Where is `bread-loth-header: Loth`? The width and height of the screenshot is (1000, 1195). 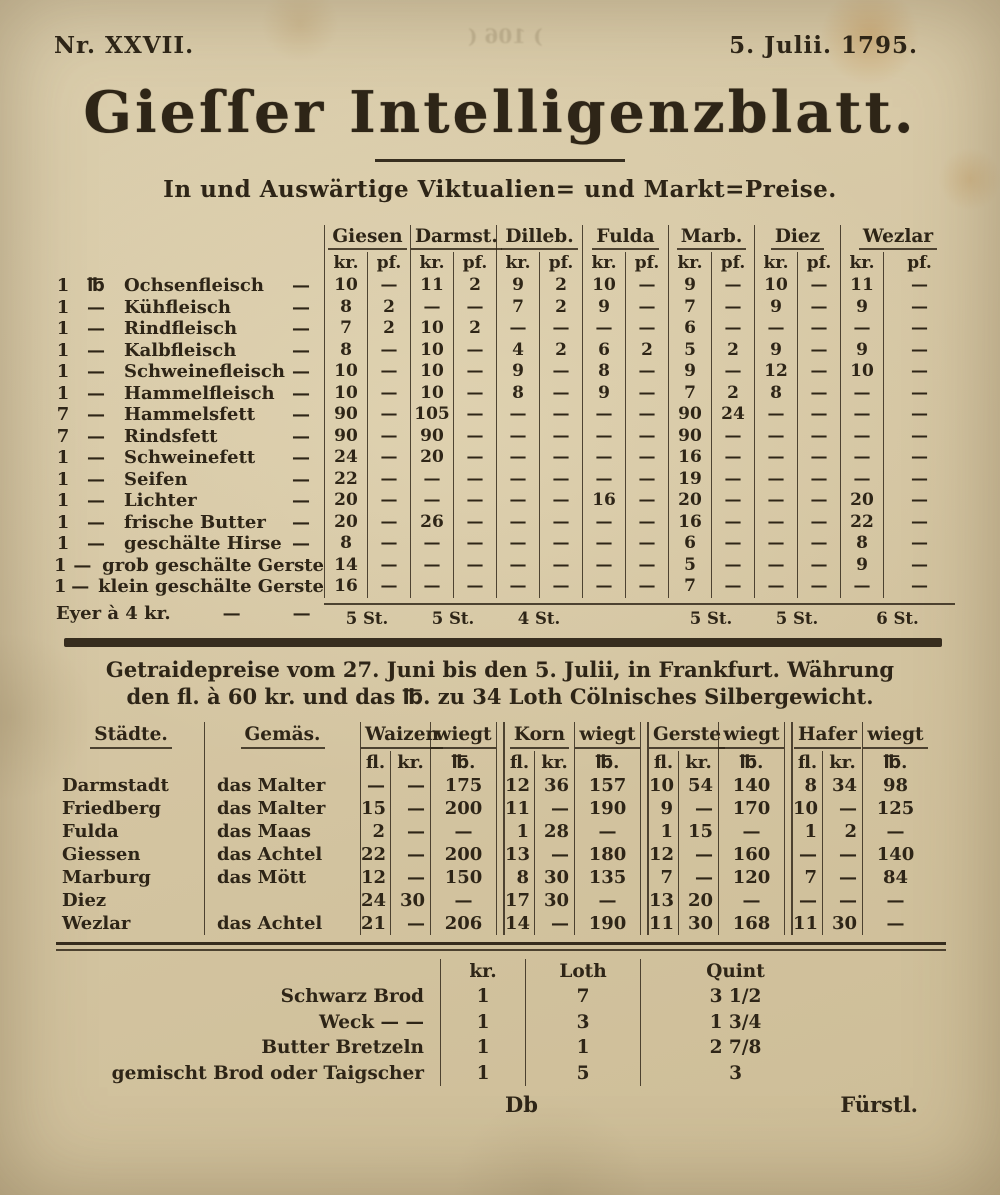
bread-loth-header: Loth is located at coordinates (582, 971).